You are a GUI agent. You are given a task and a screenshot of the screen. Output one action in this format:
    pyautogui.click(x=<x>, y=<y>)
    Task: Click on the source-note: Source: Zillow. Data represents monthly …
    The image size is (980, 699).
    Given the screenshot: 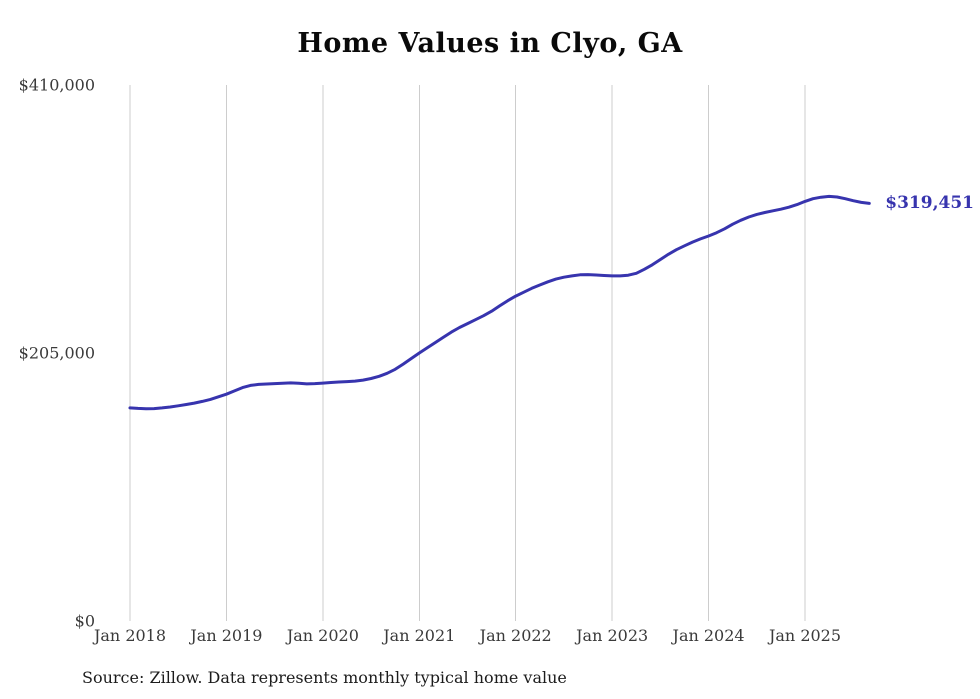 What is the action you would take?
    pyautogui.click(x=324, y=677)
    